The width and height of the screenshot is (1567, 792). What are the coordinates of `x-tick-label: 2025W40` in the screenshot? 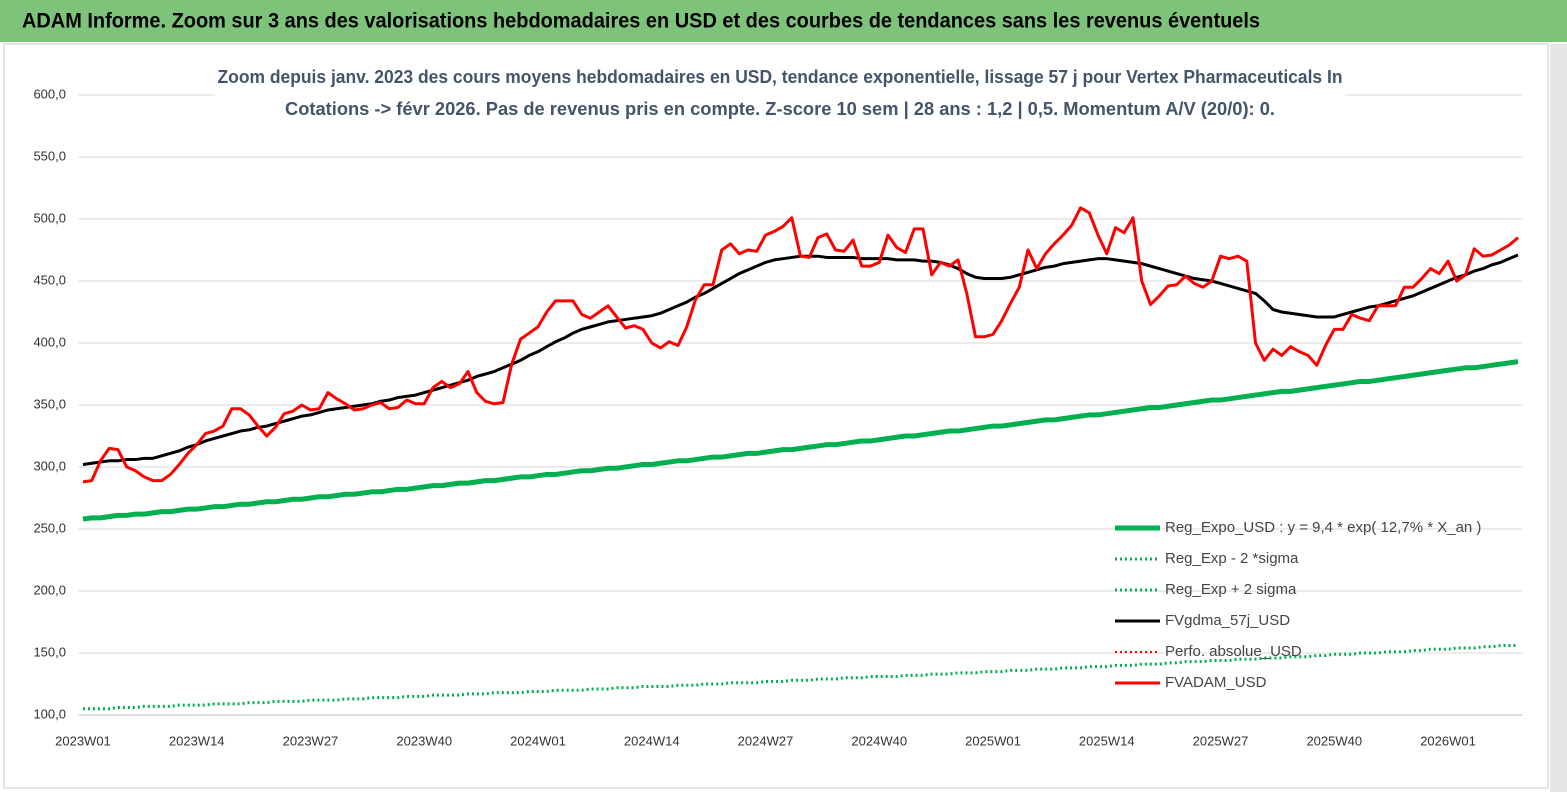 It's located at (1334, 740).